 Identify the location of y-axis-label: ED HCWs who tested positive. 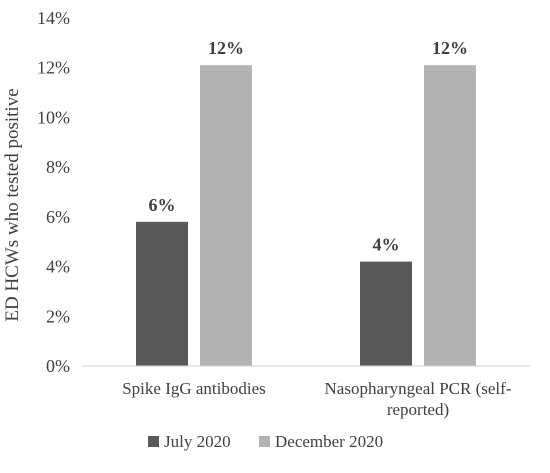
(12, 204).